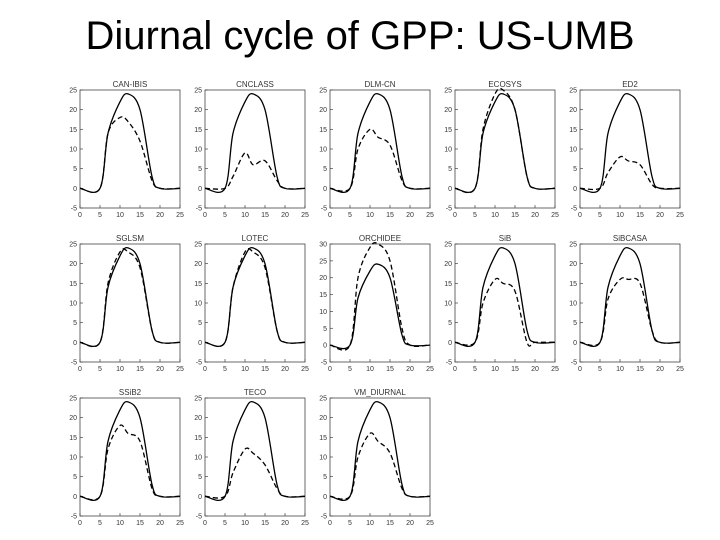 This screenshot has width=720, height=540. Describe the element at coordinates (255, 84) in the screenshot. I see `chart-title: CNCLASS` at that location.